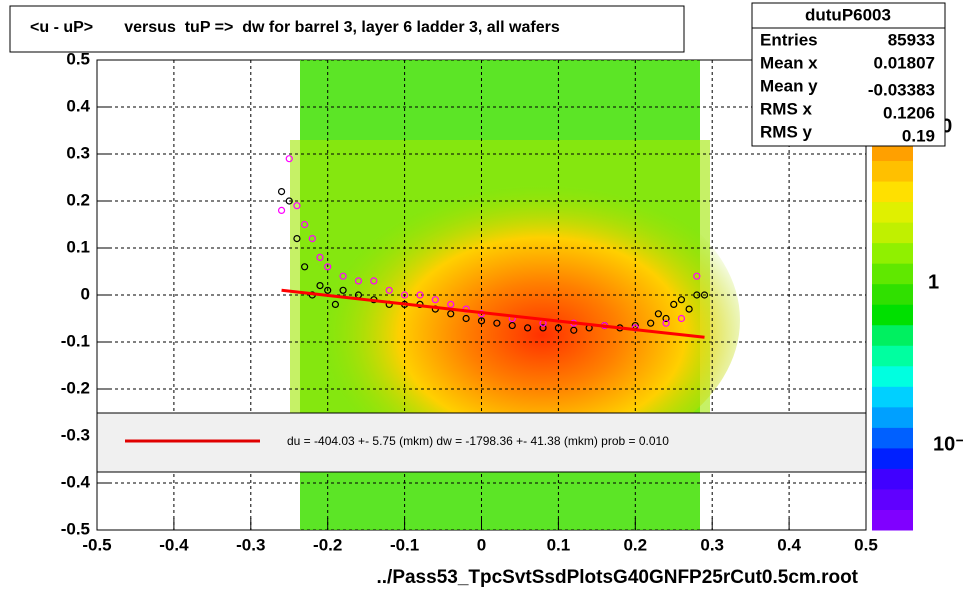  Describe the element at coordinates (789, 62) in the screenshot. I see `stats-label: Mean x` at that location.